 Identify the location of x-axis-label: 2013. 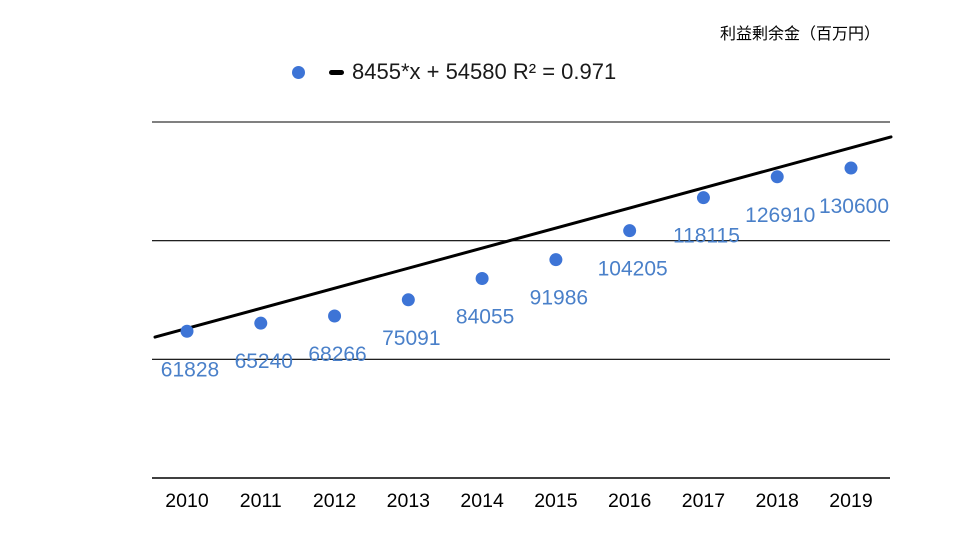
(408, 501).